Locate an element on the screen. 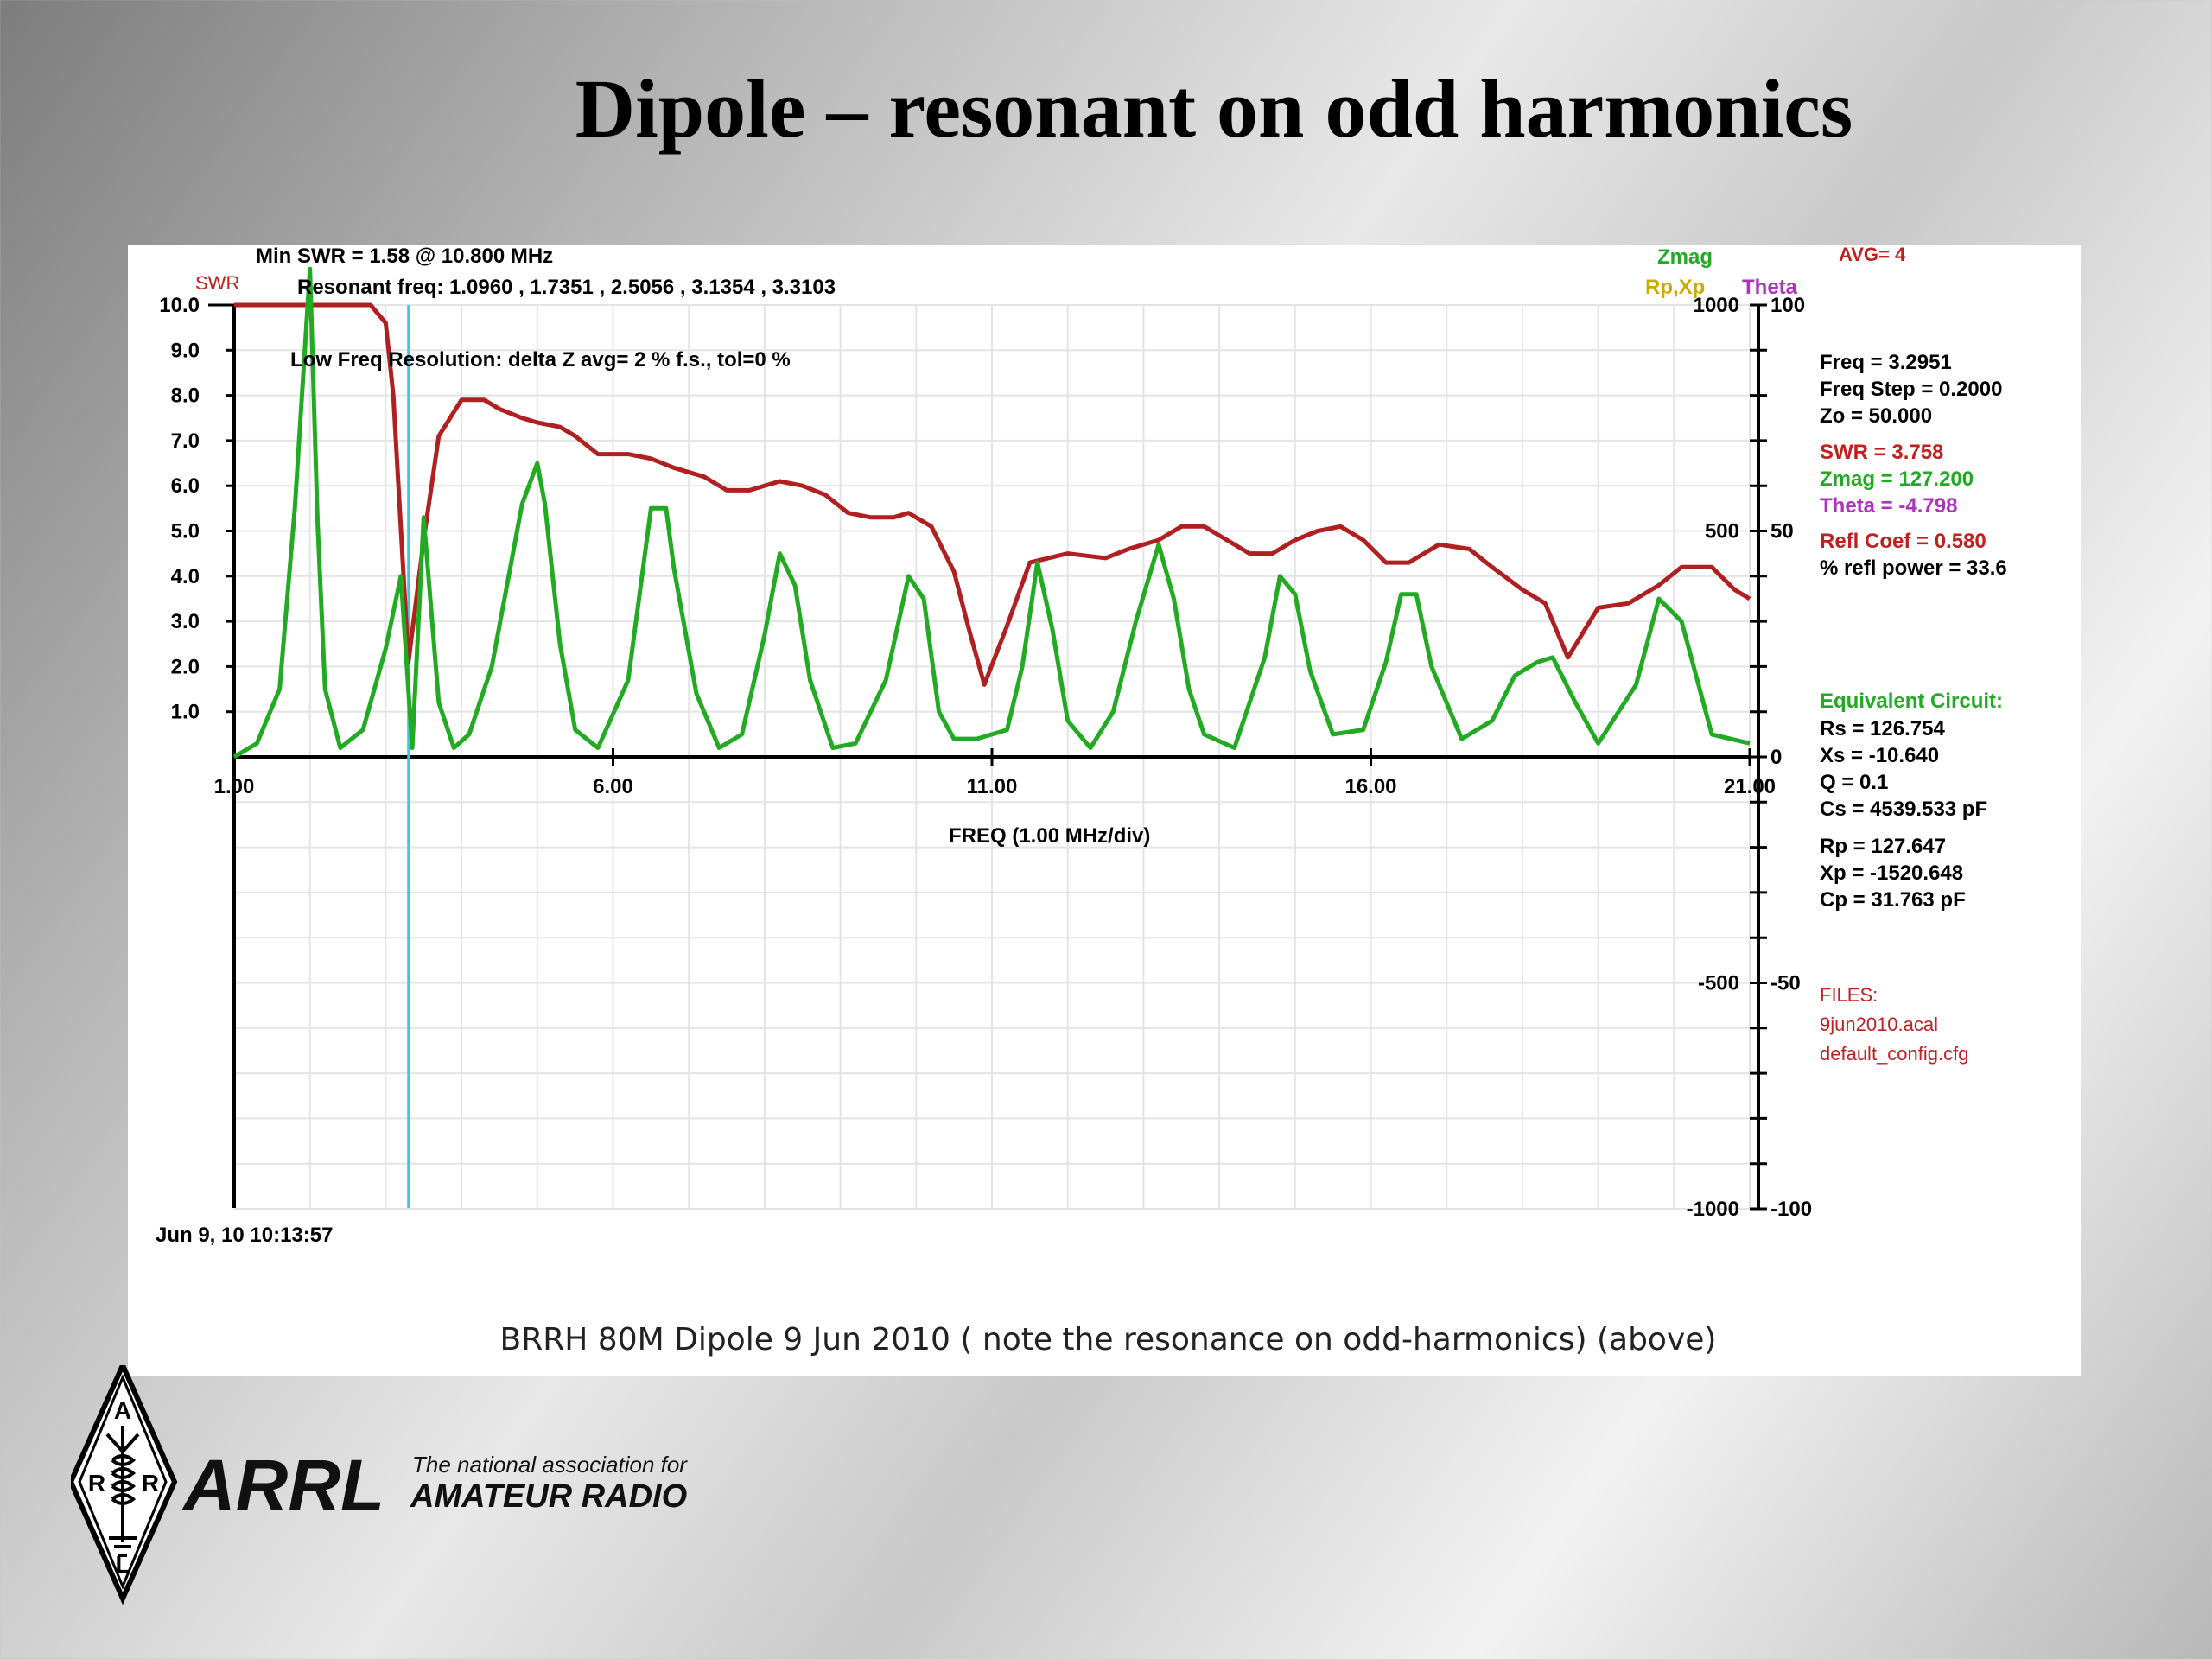 Image resolution: width=2212 pixels, height=1659 pixels. swr-tick-label: 1.0 is located at coordinates (185, 712).